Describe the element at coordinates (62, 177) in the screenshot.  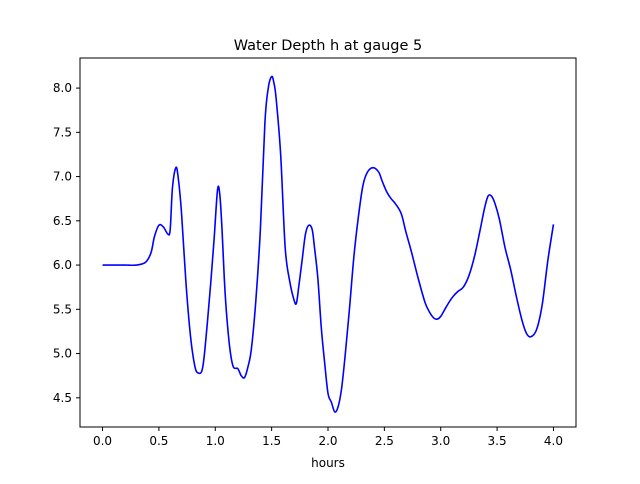
I see `y-tick-label: 7.0` at that location.